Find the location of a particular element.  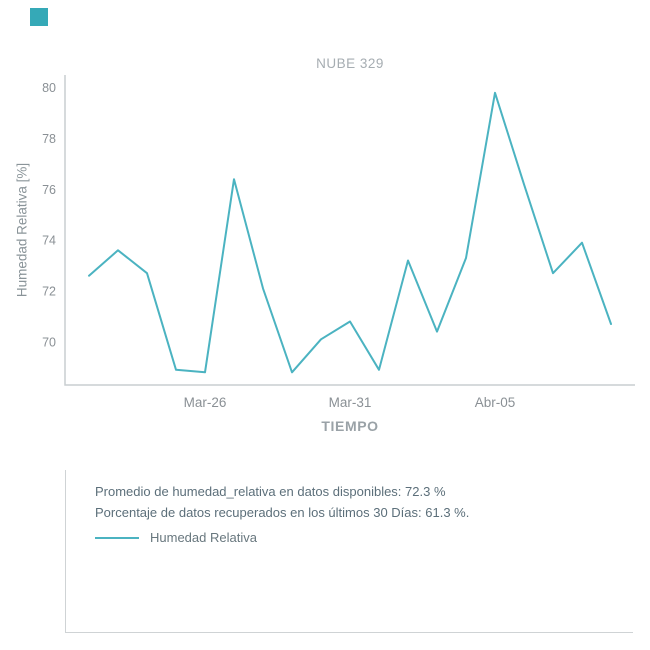

svg-text: 72 is located at coordinates (49, 291).